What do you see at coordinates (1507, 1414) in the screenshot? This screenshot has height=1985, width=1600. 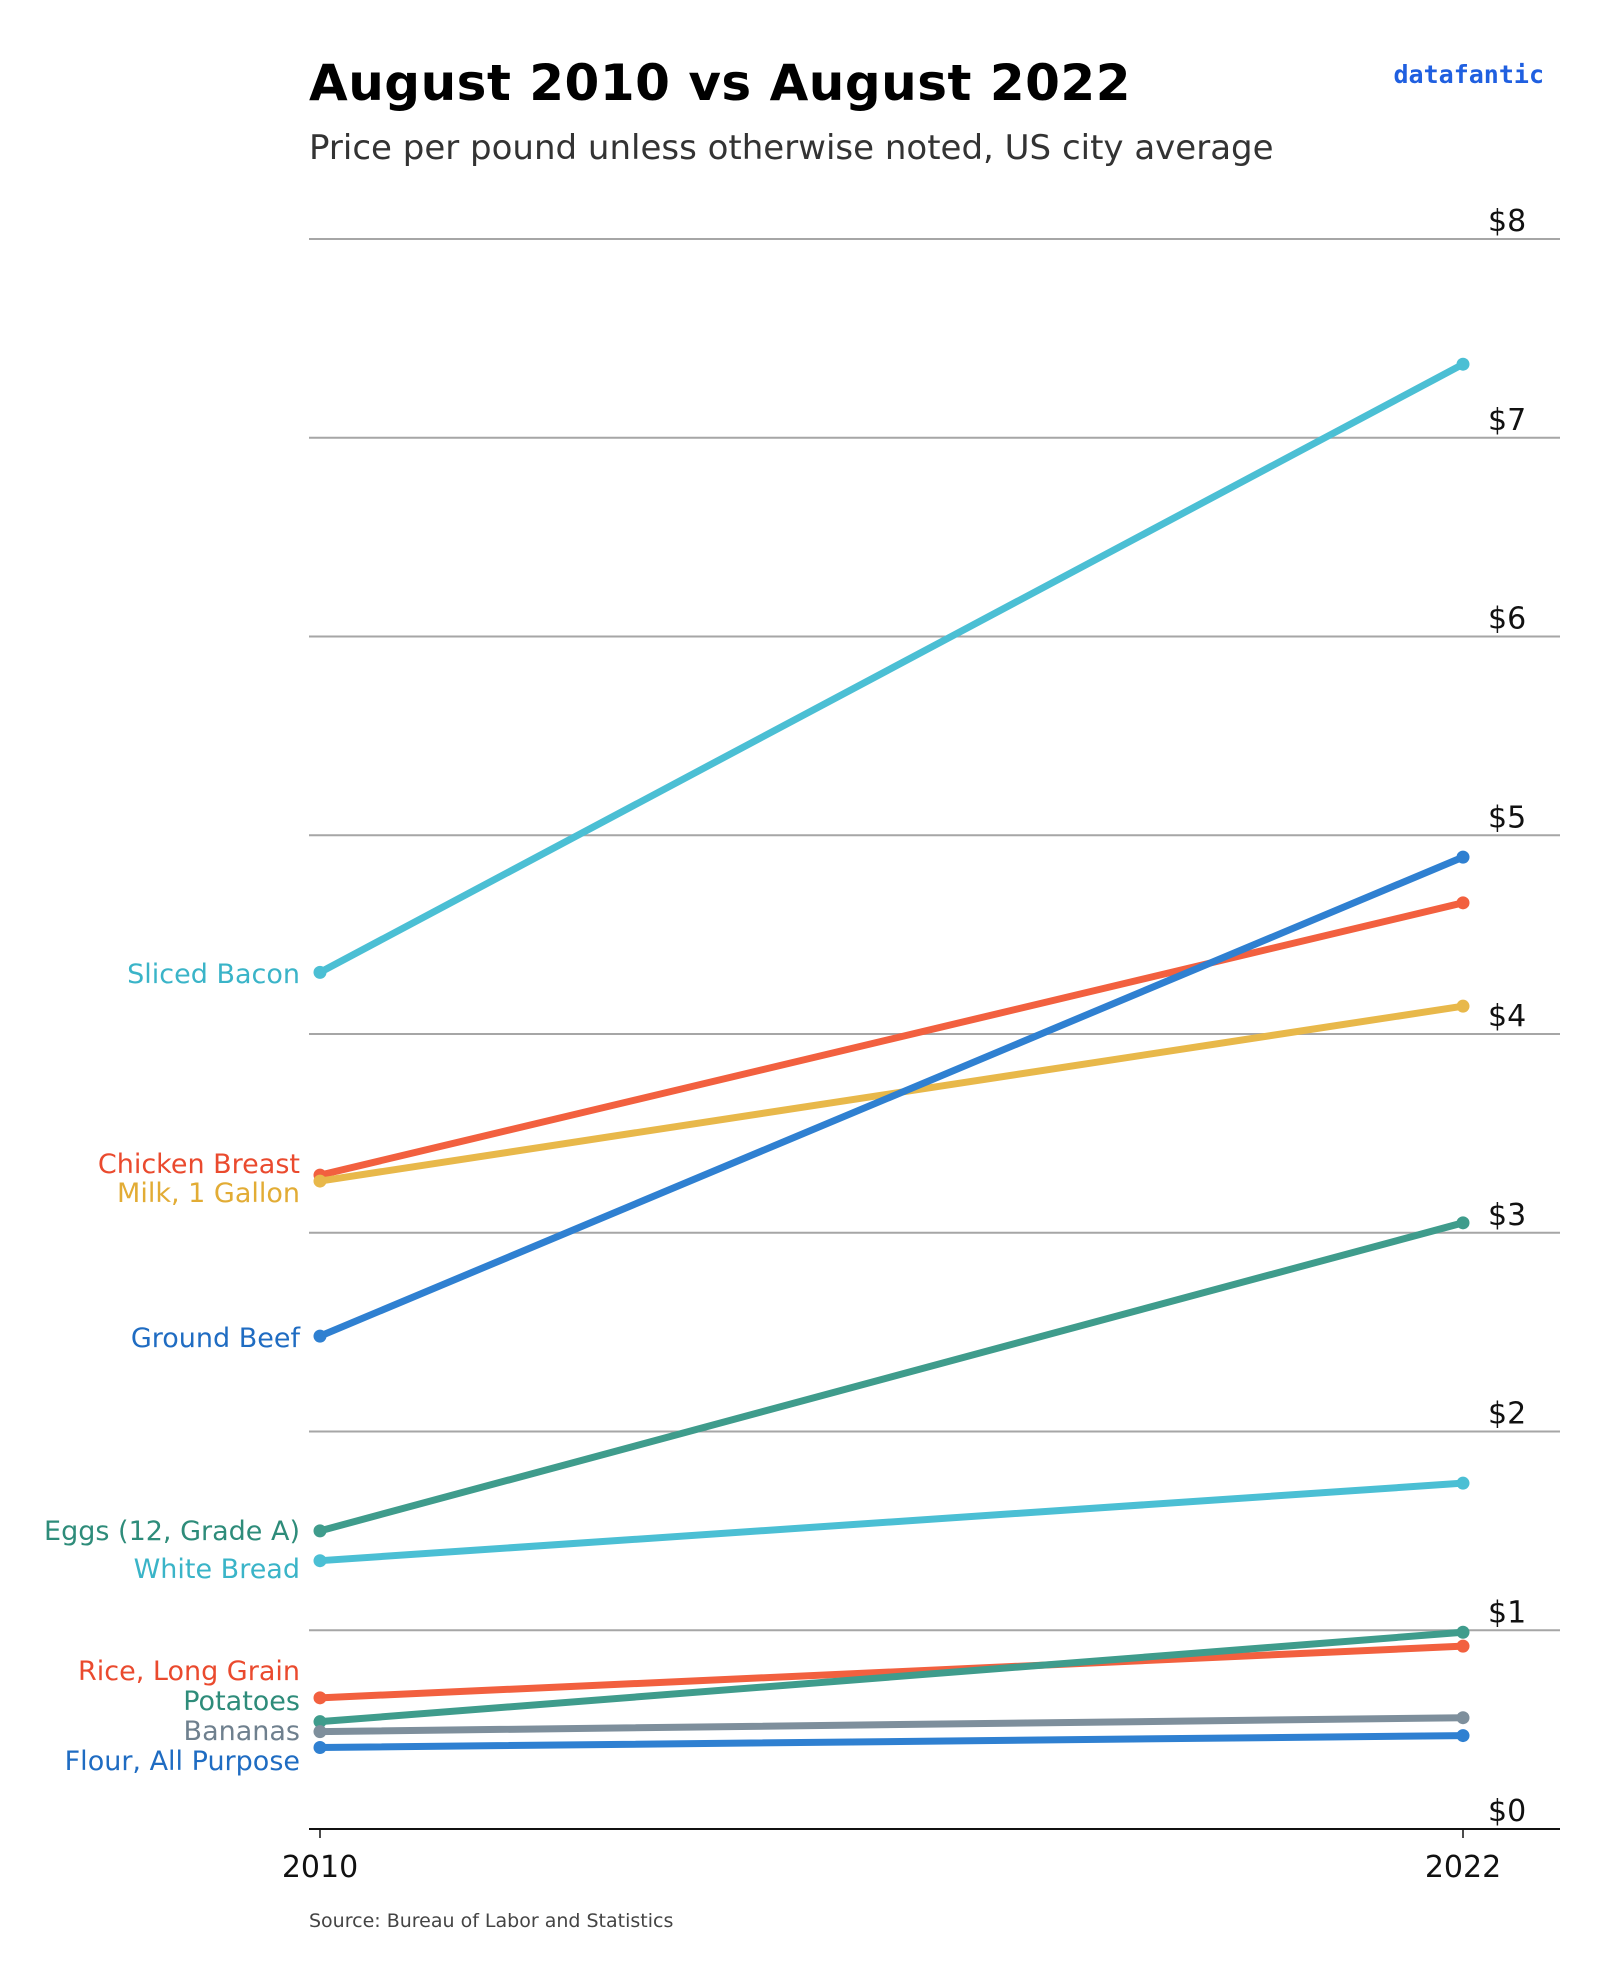 I see `y-tick-label: $2` at bounding box center [1507, 1414].